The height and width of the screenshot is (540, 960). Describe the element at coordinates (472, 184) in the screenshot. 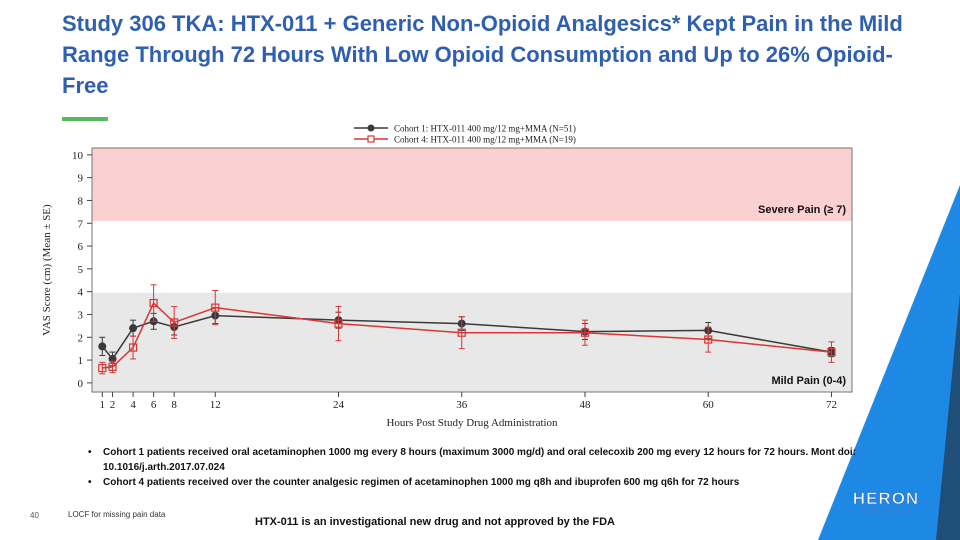

I see `band-severe` at that location.